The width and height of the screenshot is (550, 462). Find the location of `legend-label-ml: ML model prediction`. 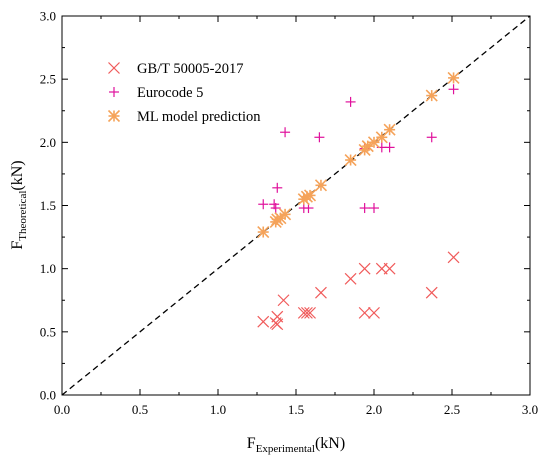

legend-label-ml: ML model prediction is located at coordinates (199, 117).